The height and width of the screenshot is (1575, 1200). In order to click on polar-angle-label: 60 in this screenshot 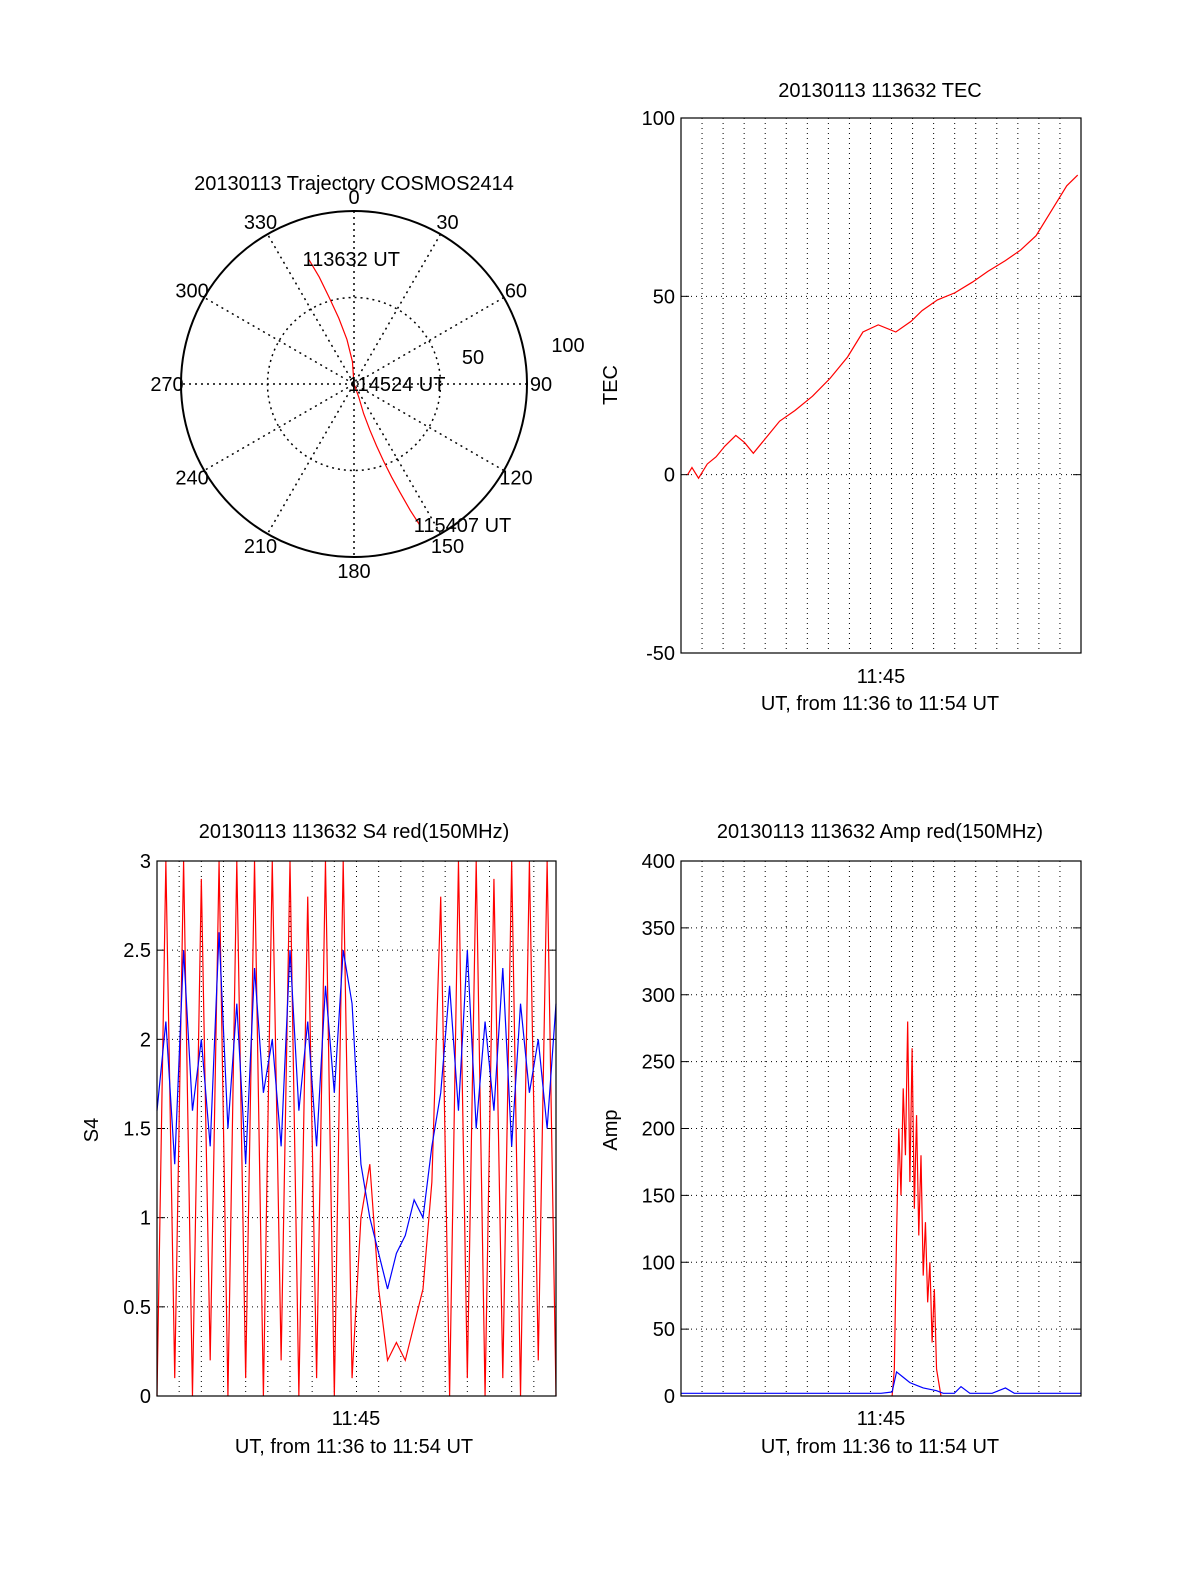, I will do `click(516, 292)`.